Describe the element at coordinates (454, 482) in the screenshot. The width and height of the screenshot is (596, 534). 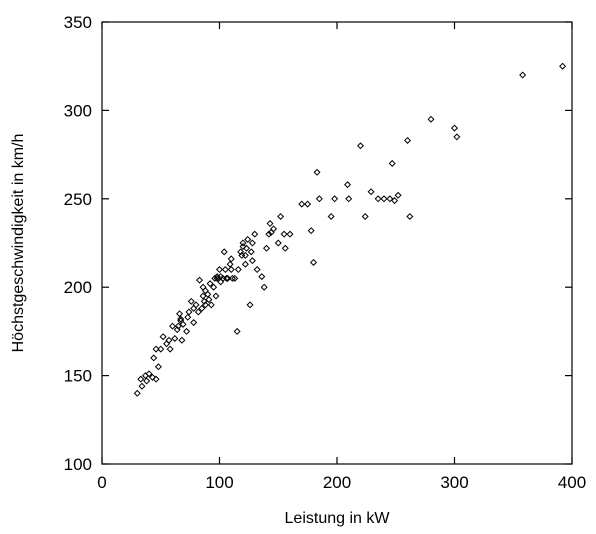
I see `x-tick-label: 300` at that location.